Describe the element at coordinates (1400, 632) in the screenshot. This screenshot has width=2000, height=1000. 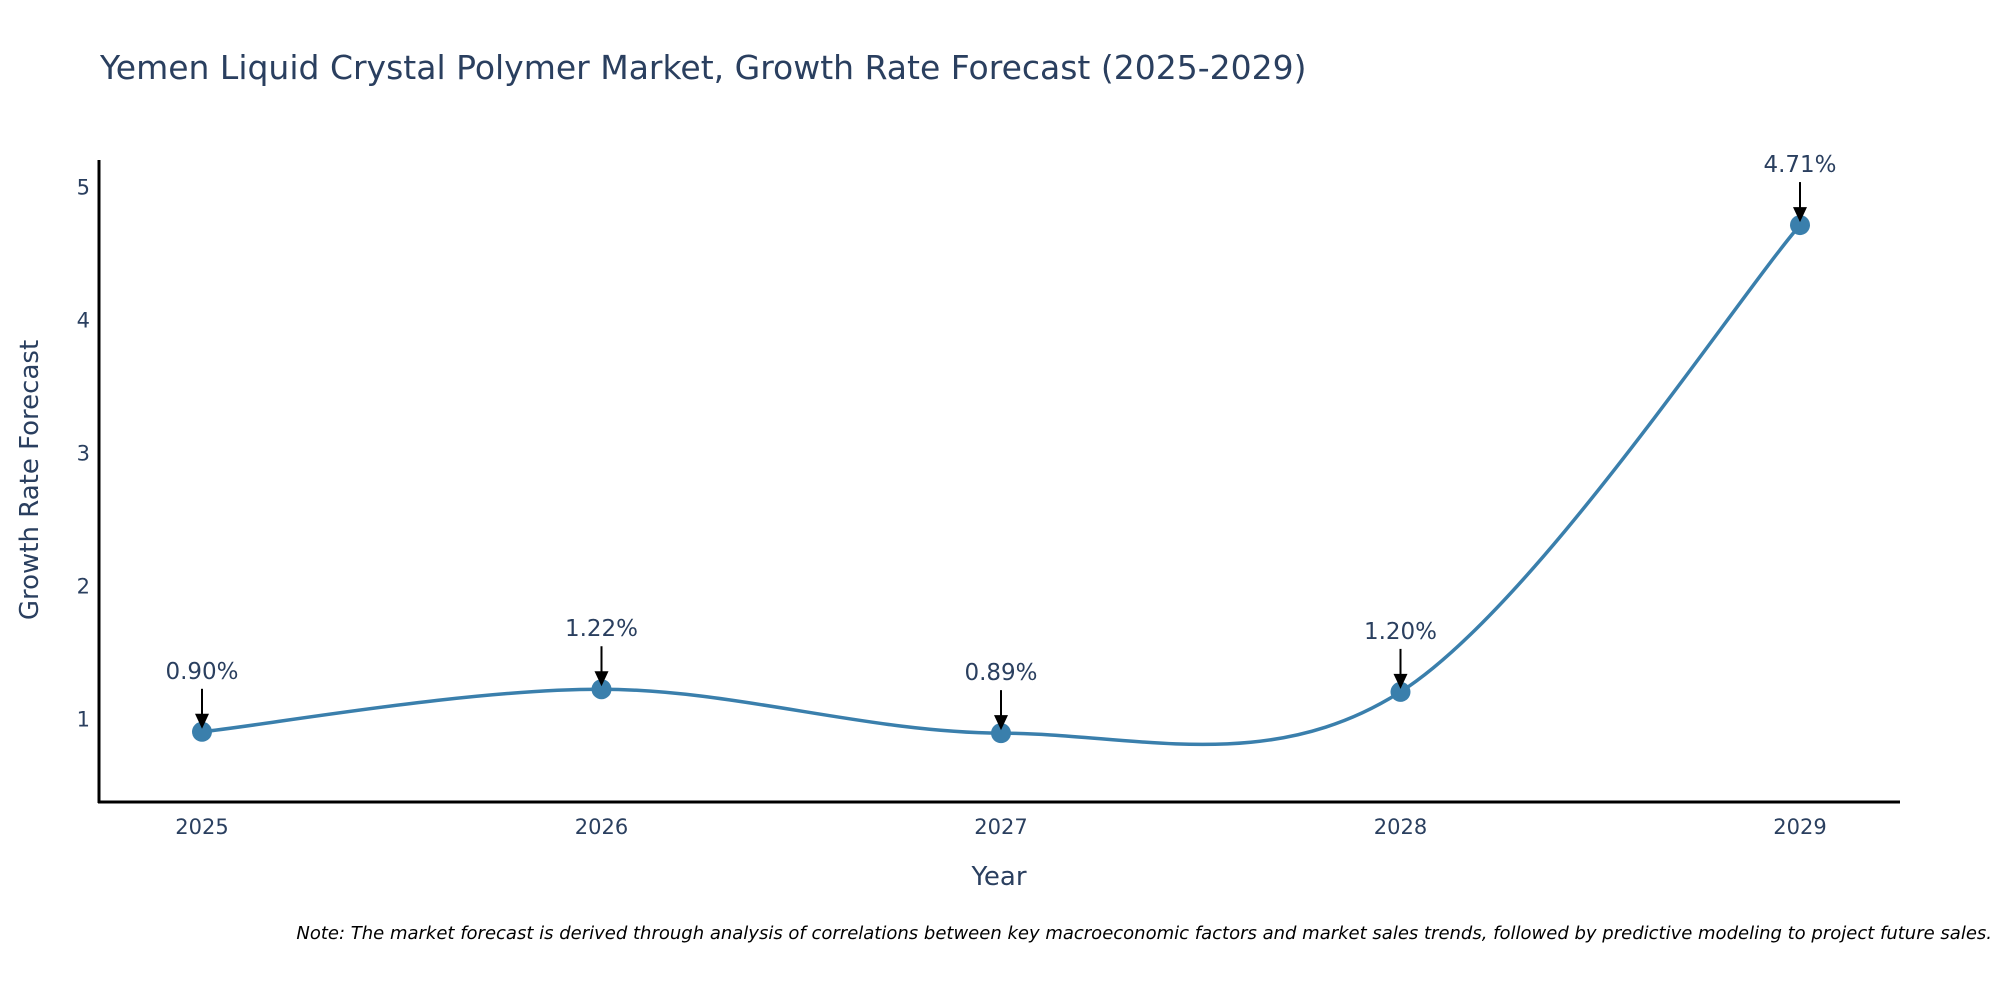
I see `data-label: 1.20%` at that location.